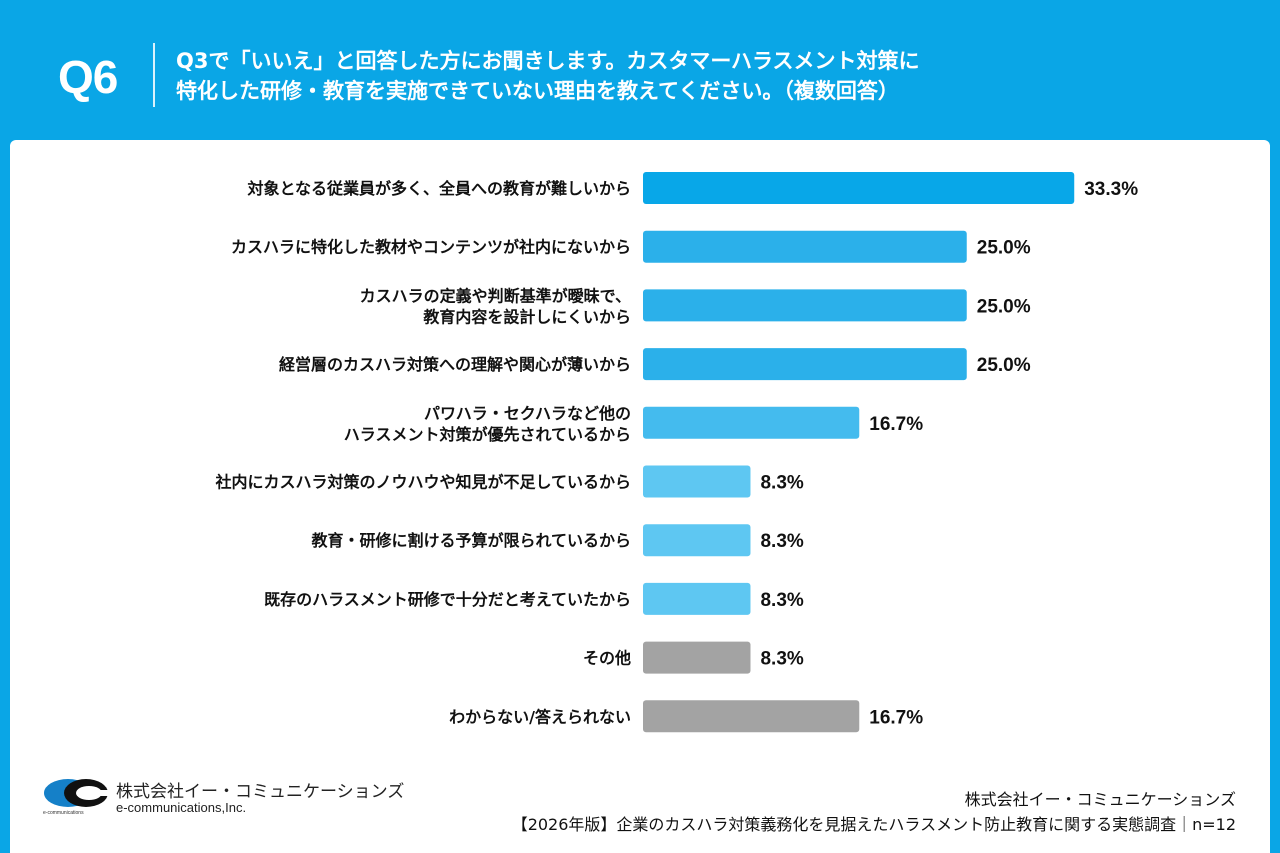 The width and height of the screenshot is (1280, 853). What do you see at coordinates (438, 188) in the screenshot?
I see `category-label: 対象となる従業員が多く、全員への教育が難しいから` at bounding box center [438, 188].